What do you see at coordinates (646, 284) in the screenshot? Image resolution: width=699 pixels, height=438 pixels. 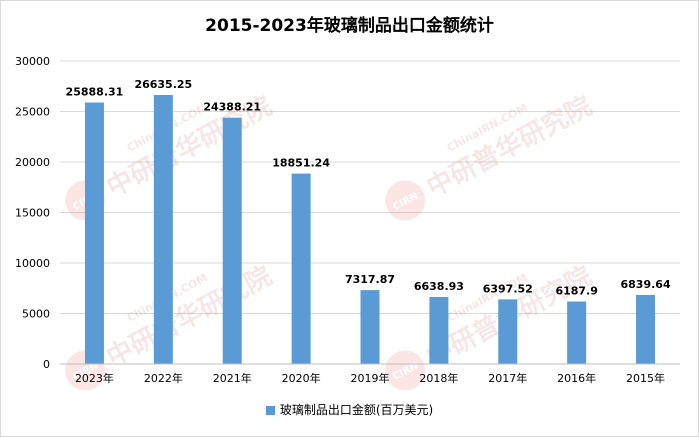 I see `data-label: 6839.64` at bounding box center [646, 284].